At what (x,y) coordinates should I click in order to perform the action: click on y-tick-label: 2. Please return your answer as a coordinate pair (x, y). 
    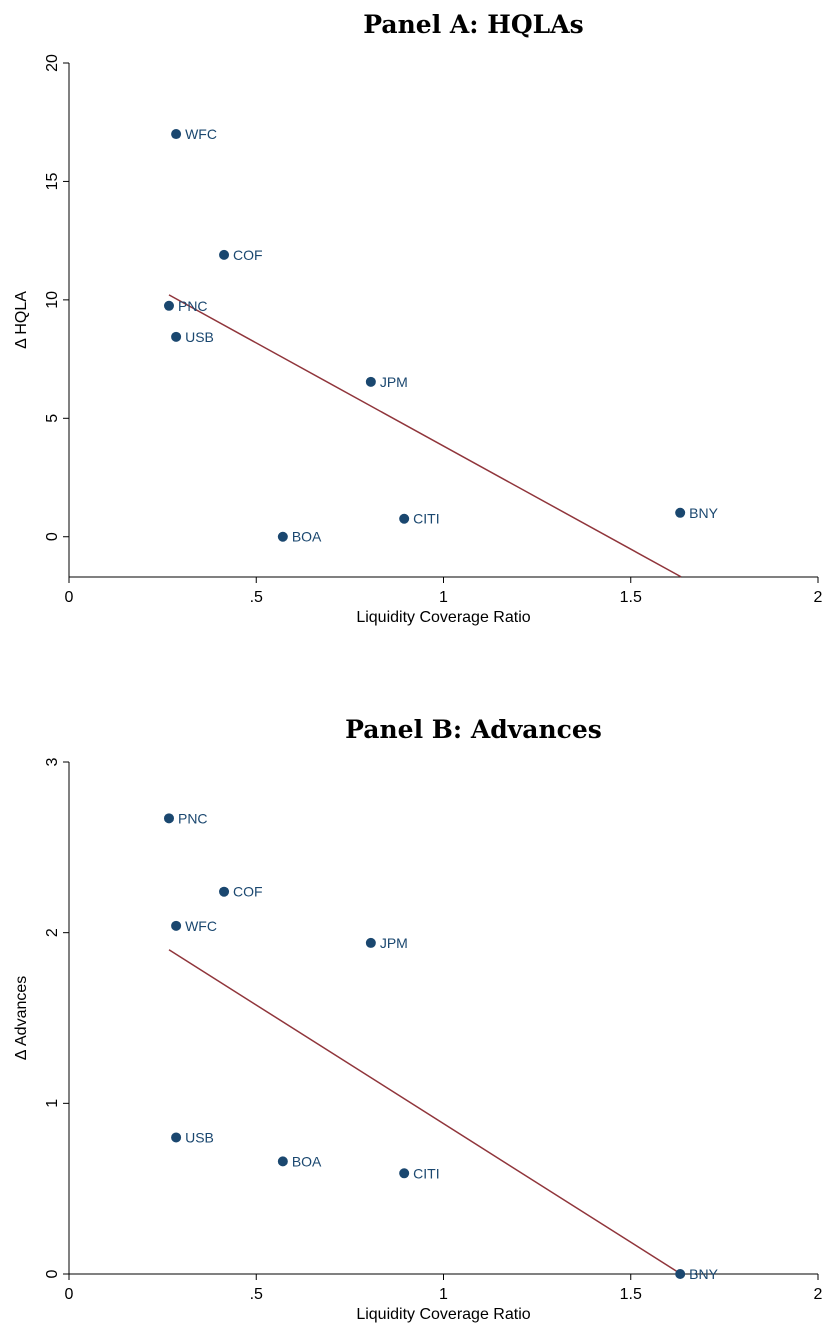
    Looking at the image, I should click on (52, 932).